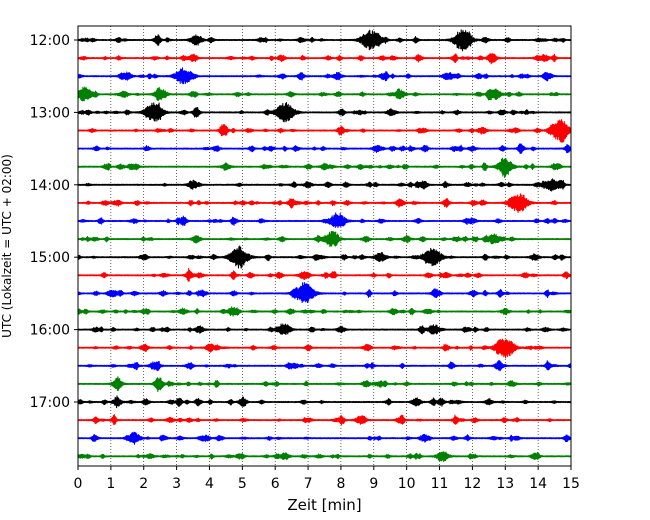 The width and height of the screenshot is (650, 520). What do you see at coordinates (110, 484) in the screenshot?
I see `x-tick-label: 1` at bounding box center [110, 484].